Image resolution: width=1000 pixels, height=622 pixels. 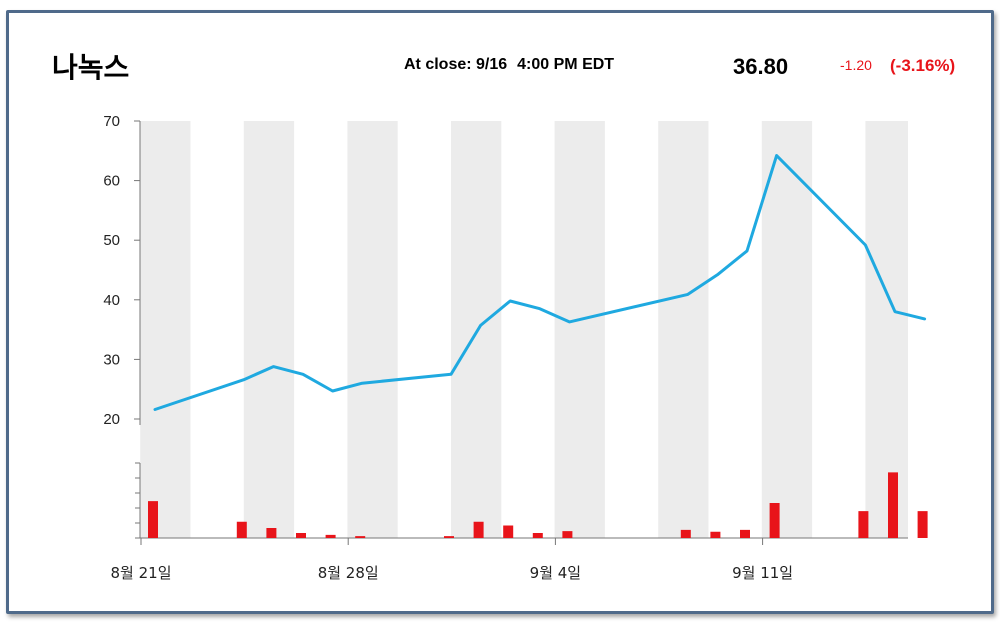 I want to click on volume-bars, so click(x=538, y=505).